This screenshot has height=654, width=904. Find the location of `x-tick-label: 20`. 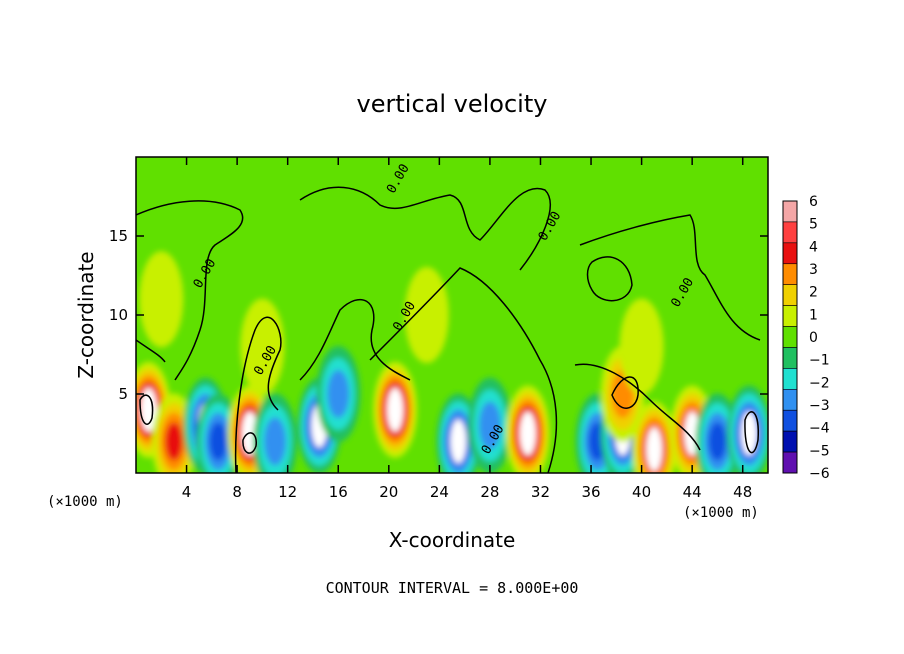

x-tick-label: 20 is located at coordinates (388, 492).